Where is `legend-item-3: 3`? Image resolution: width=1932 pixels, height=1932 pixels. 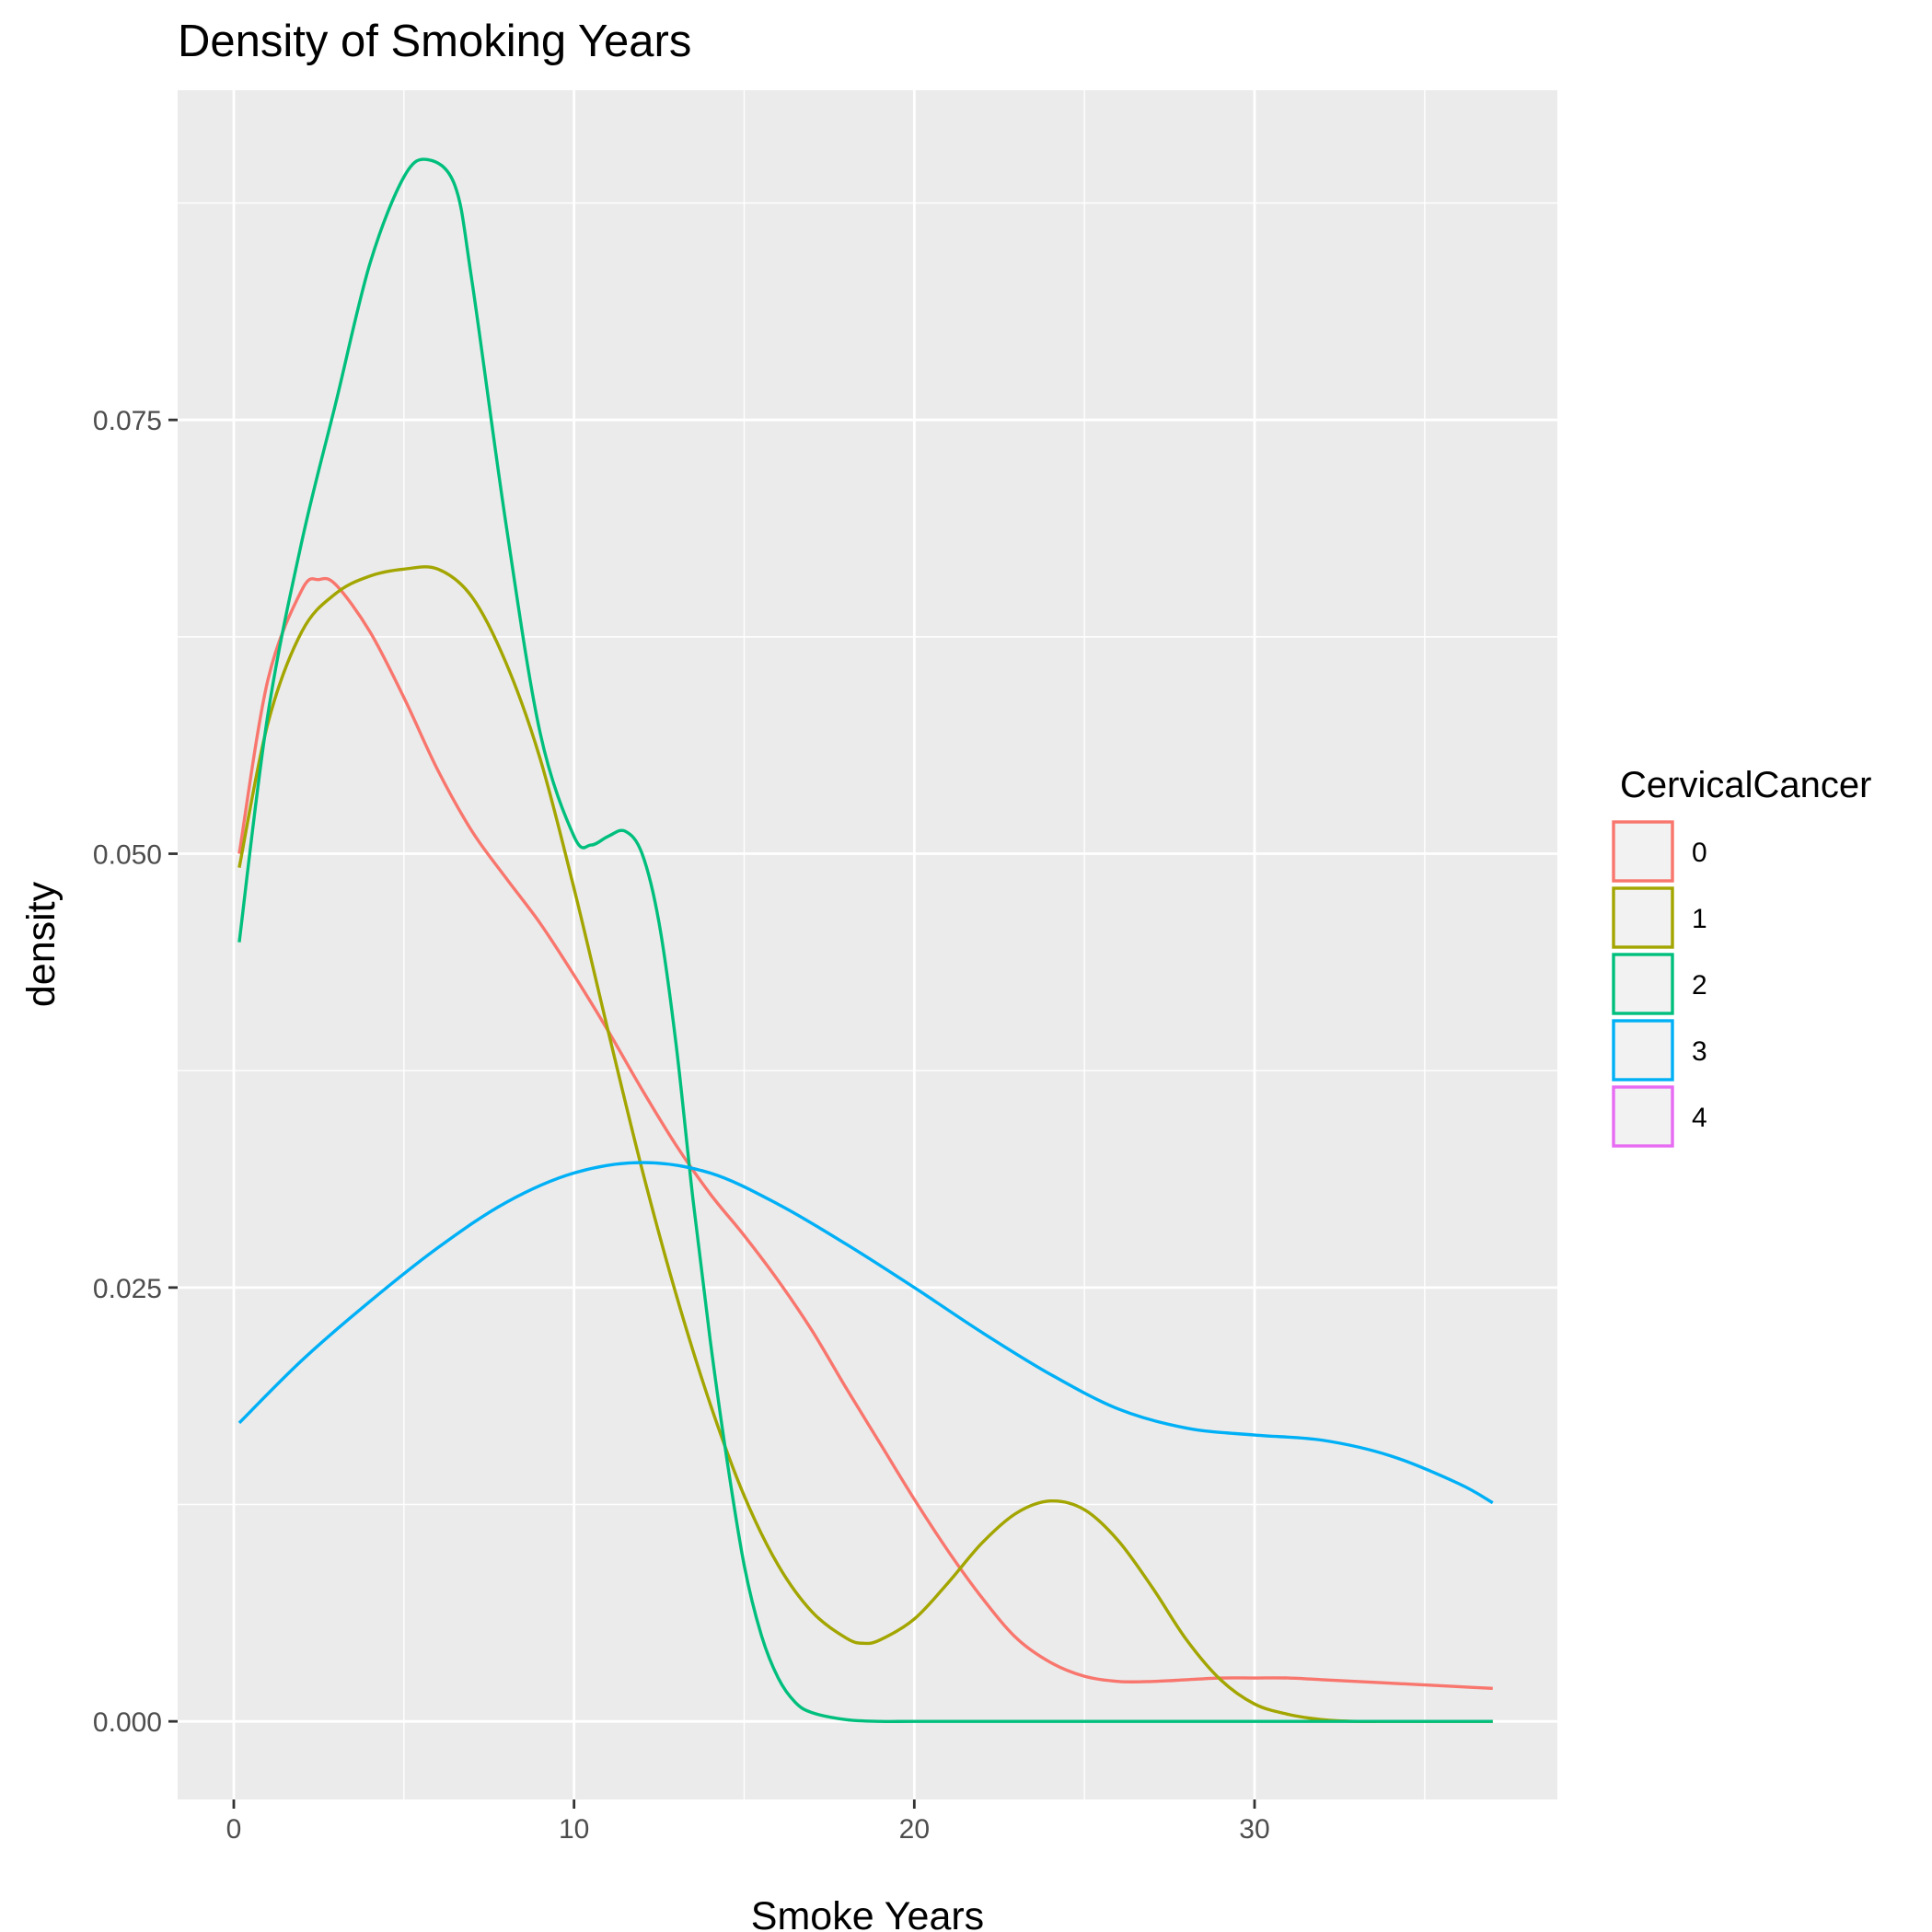
legend-item-3: 3 is located at coordinates (1660, 1050).